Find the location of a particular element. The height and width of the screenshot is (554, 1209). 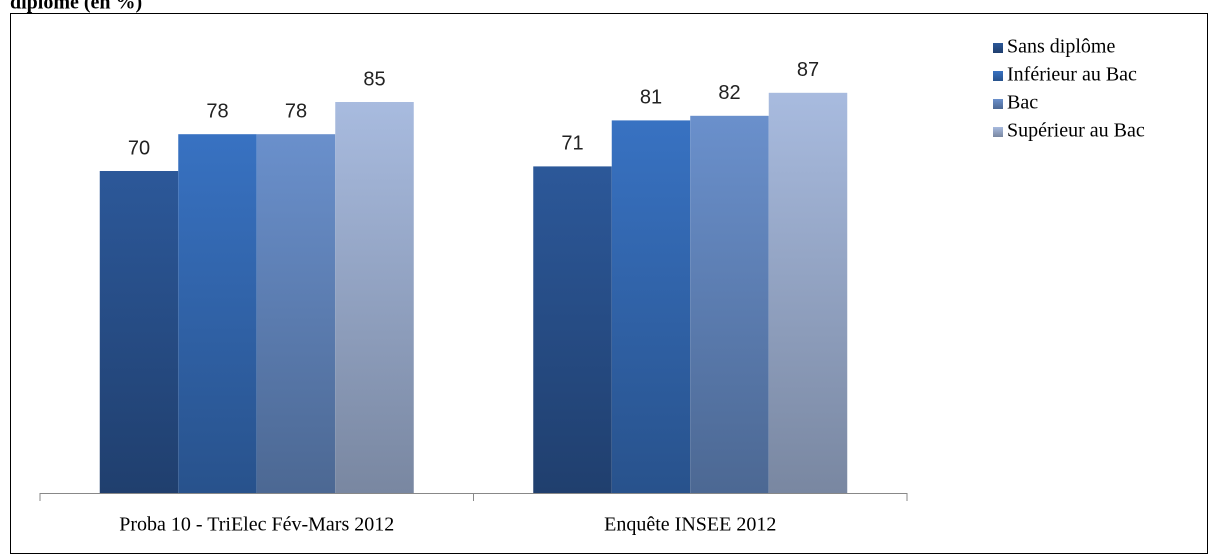

data-label: 81 is located at coordinates (651, 98).